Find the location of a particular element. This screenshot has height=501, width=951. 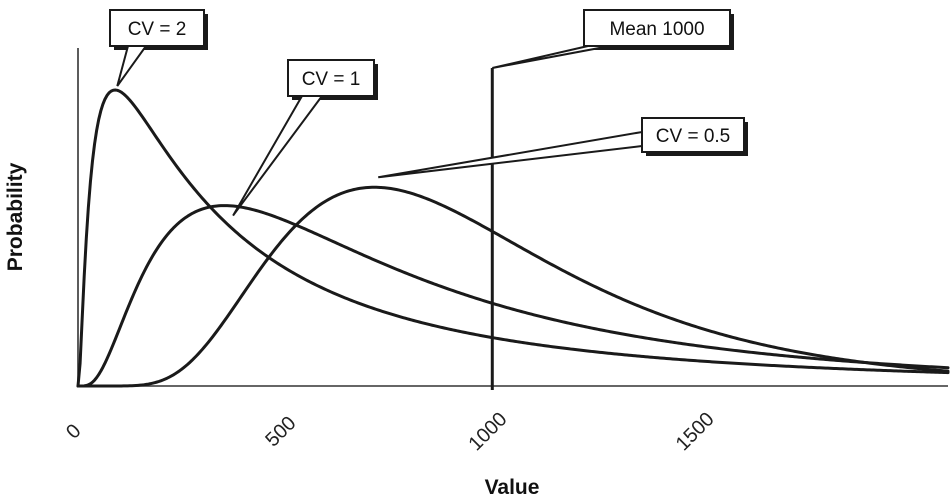

callout-label: CV = 1 is located at coordinates (331, 79).